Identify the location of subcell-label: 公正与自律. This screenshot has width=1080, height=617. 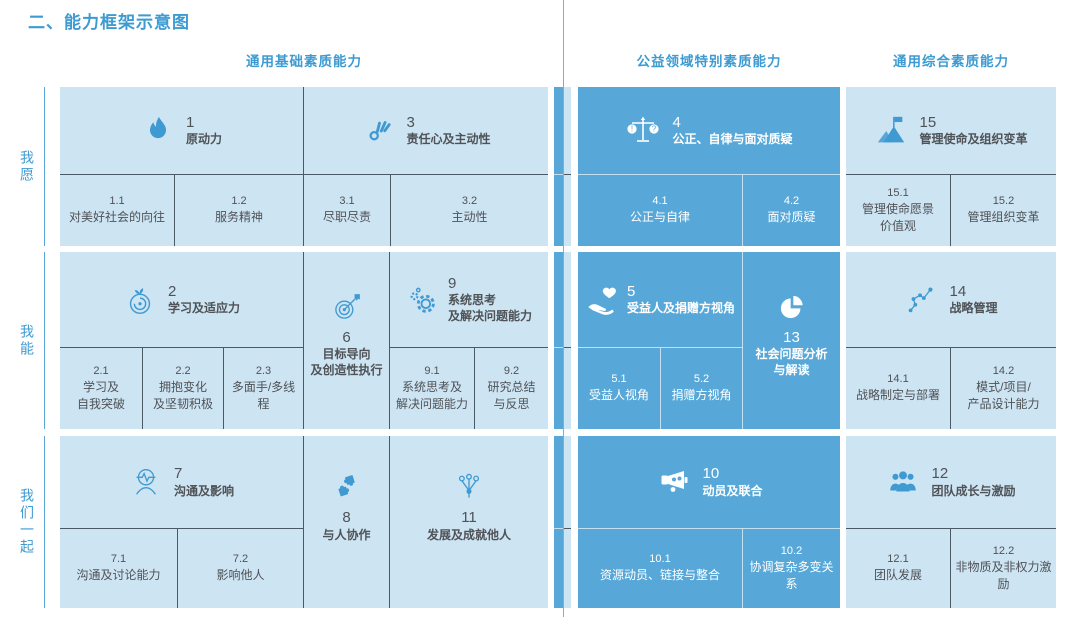
(659, 217).